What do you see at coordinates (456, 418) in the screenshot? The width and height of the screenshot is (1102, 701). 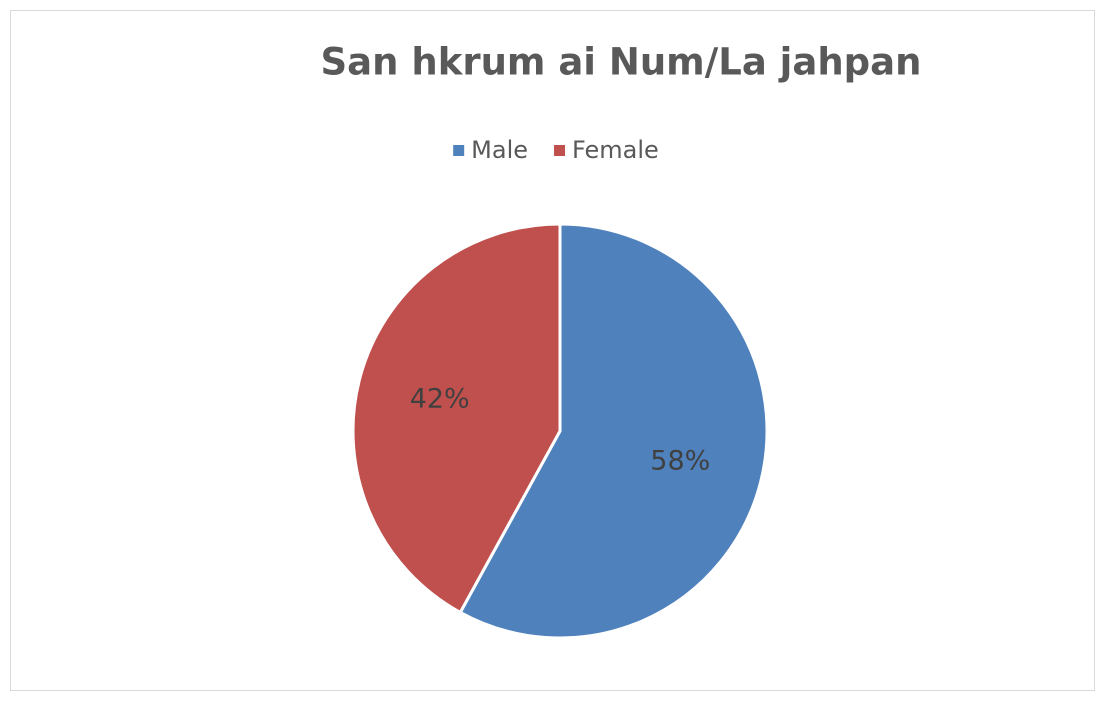 I see `pie-slice` at bounding box center [456, 418].